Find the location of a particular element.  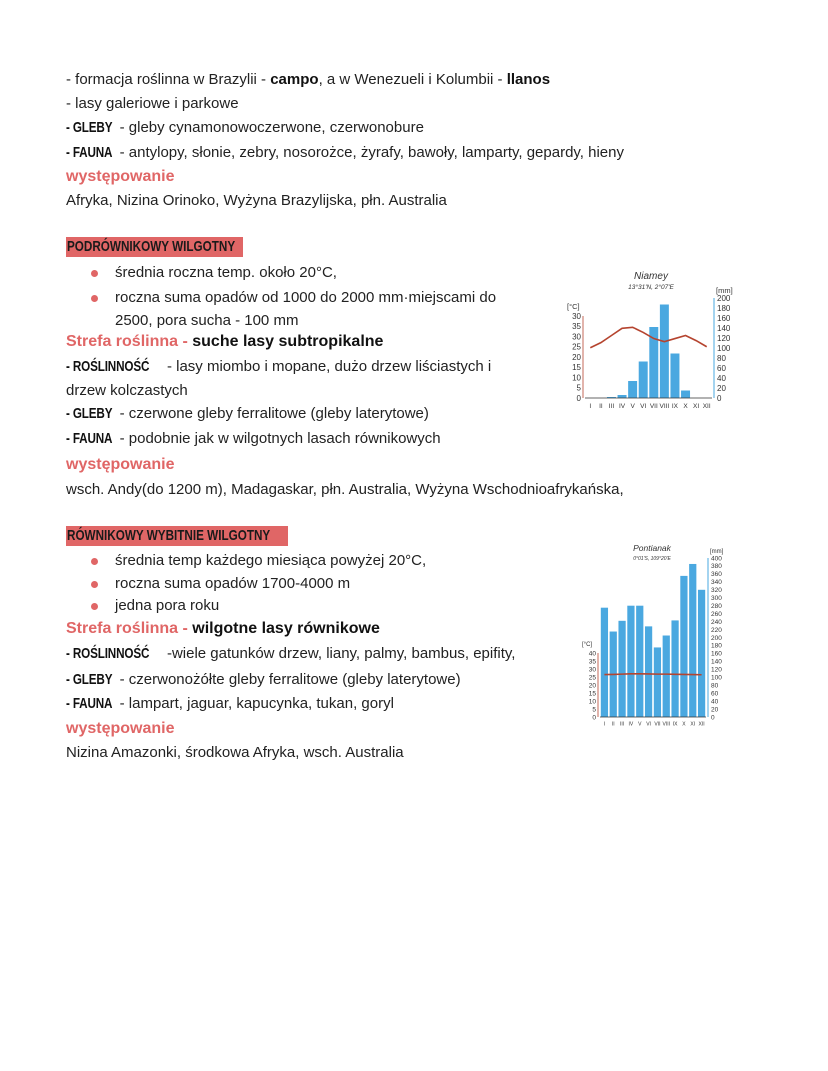

heading-text: PODRÓWNIKOWY WILGOTNY is located at coordinates (151, 246).